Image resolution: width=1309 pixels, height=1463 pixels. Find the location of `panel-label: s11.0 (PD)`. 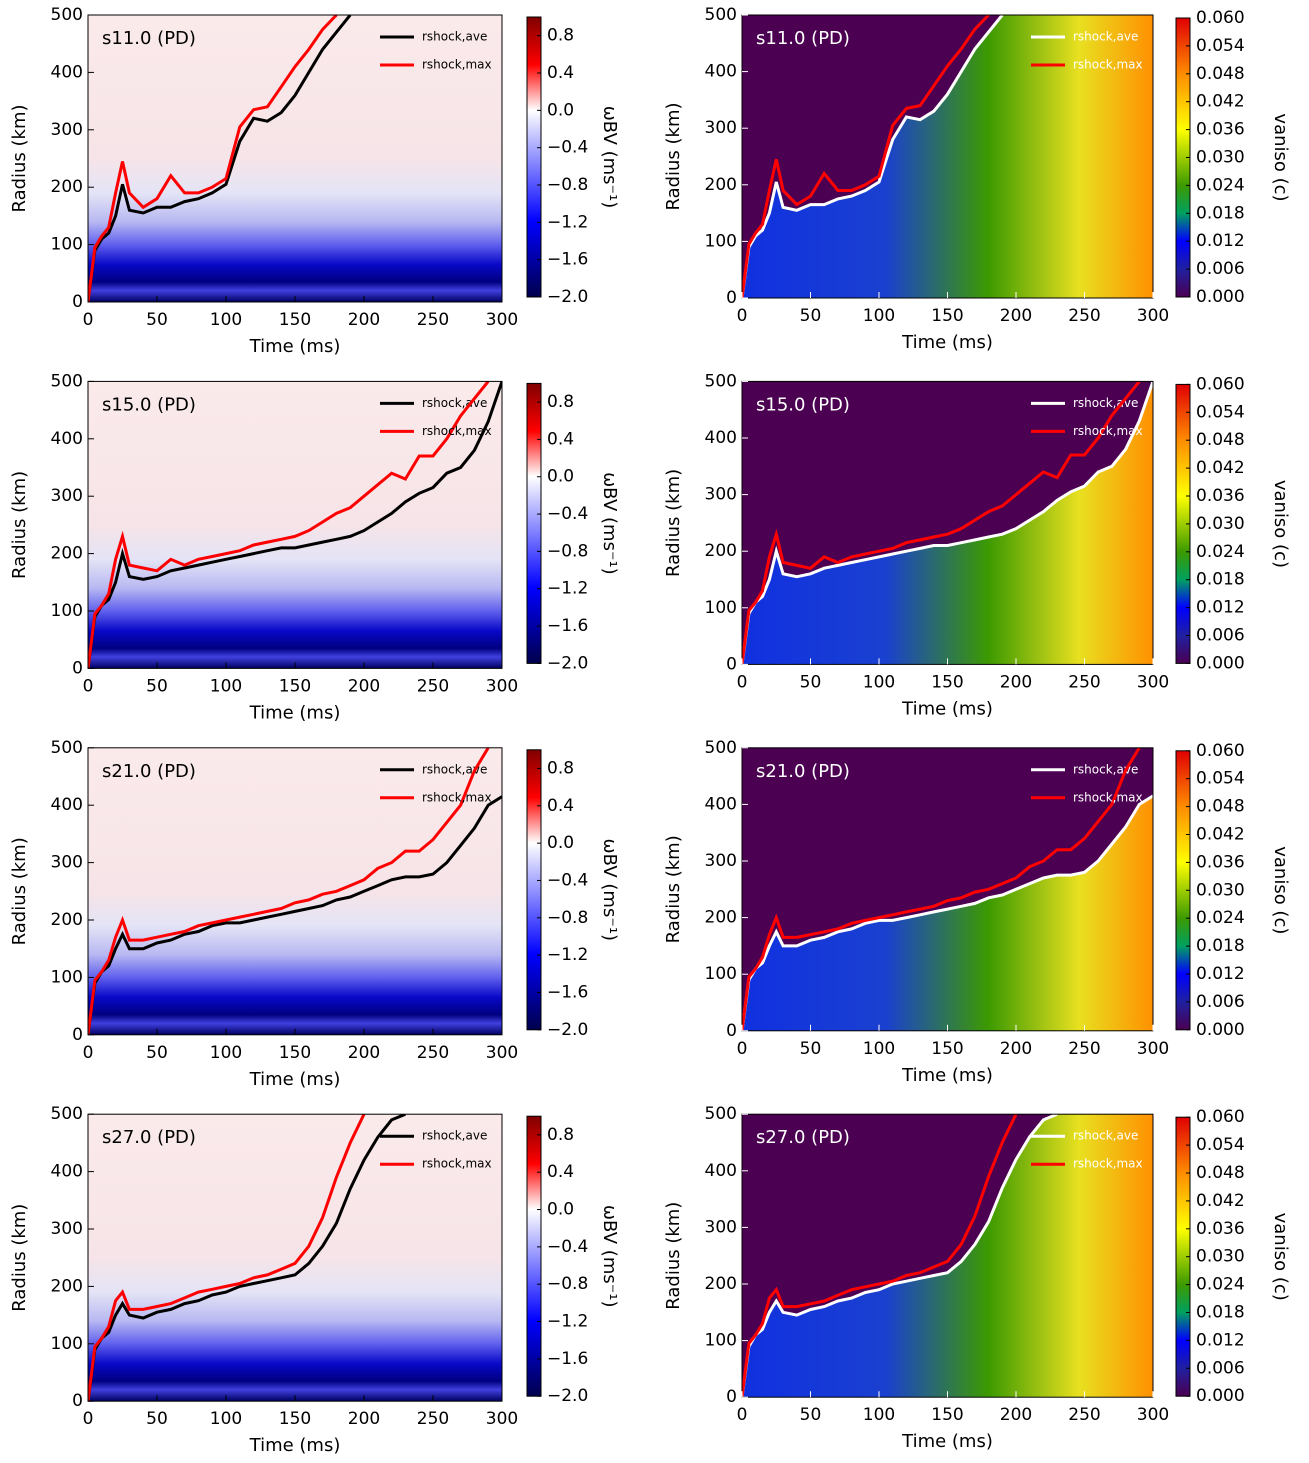

panel-label: s11.0 (PD) is located at coordinates (149, 38).